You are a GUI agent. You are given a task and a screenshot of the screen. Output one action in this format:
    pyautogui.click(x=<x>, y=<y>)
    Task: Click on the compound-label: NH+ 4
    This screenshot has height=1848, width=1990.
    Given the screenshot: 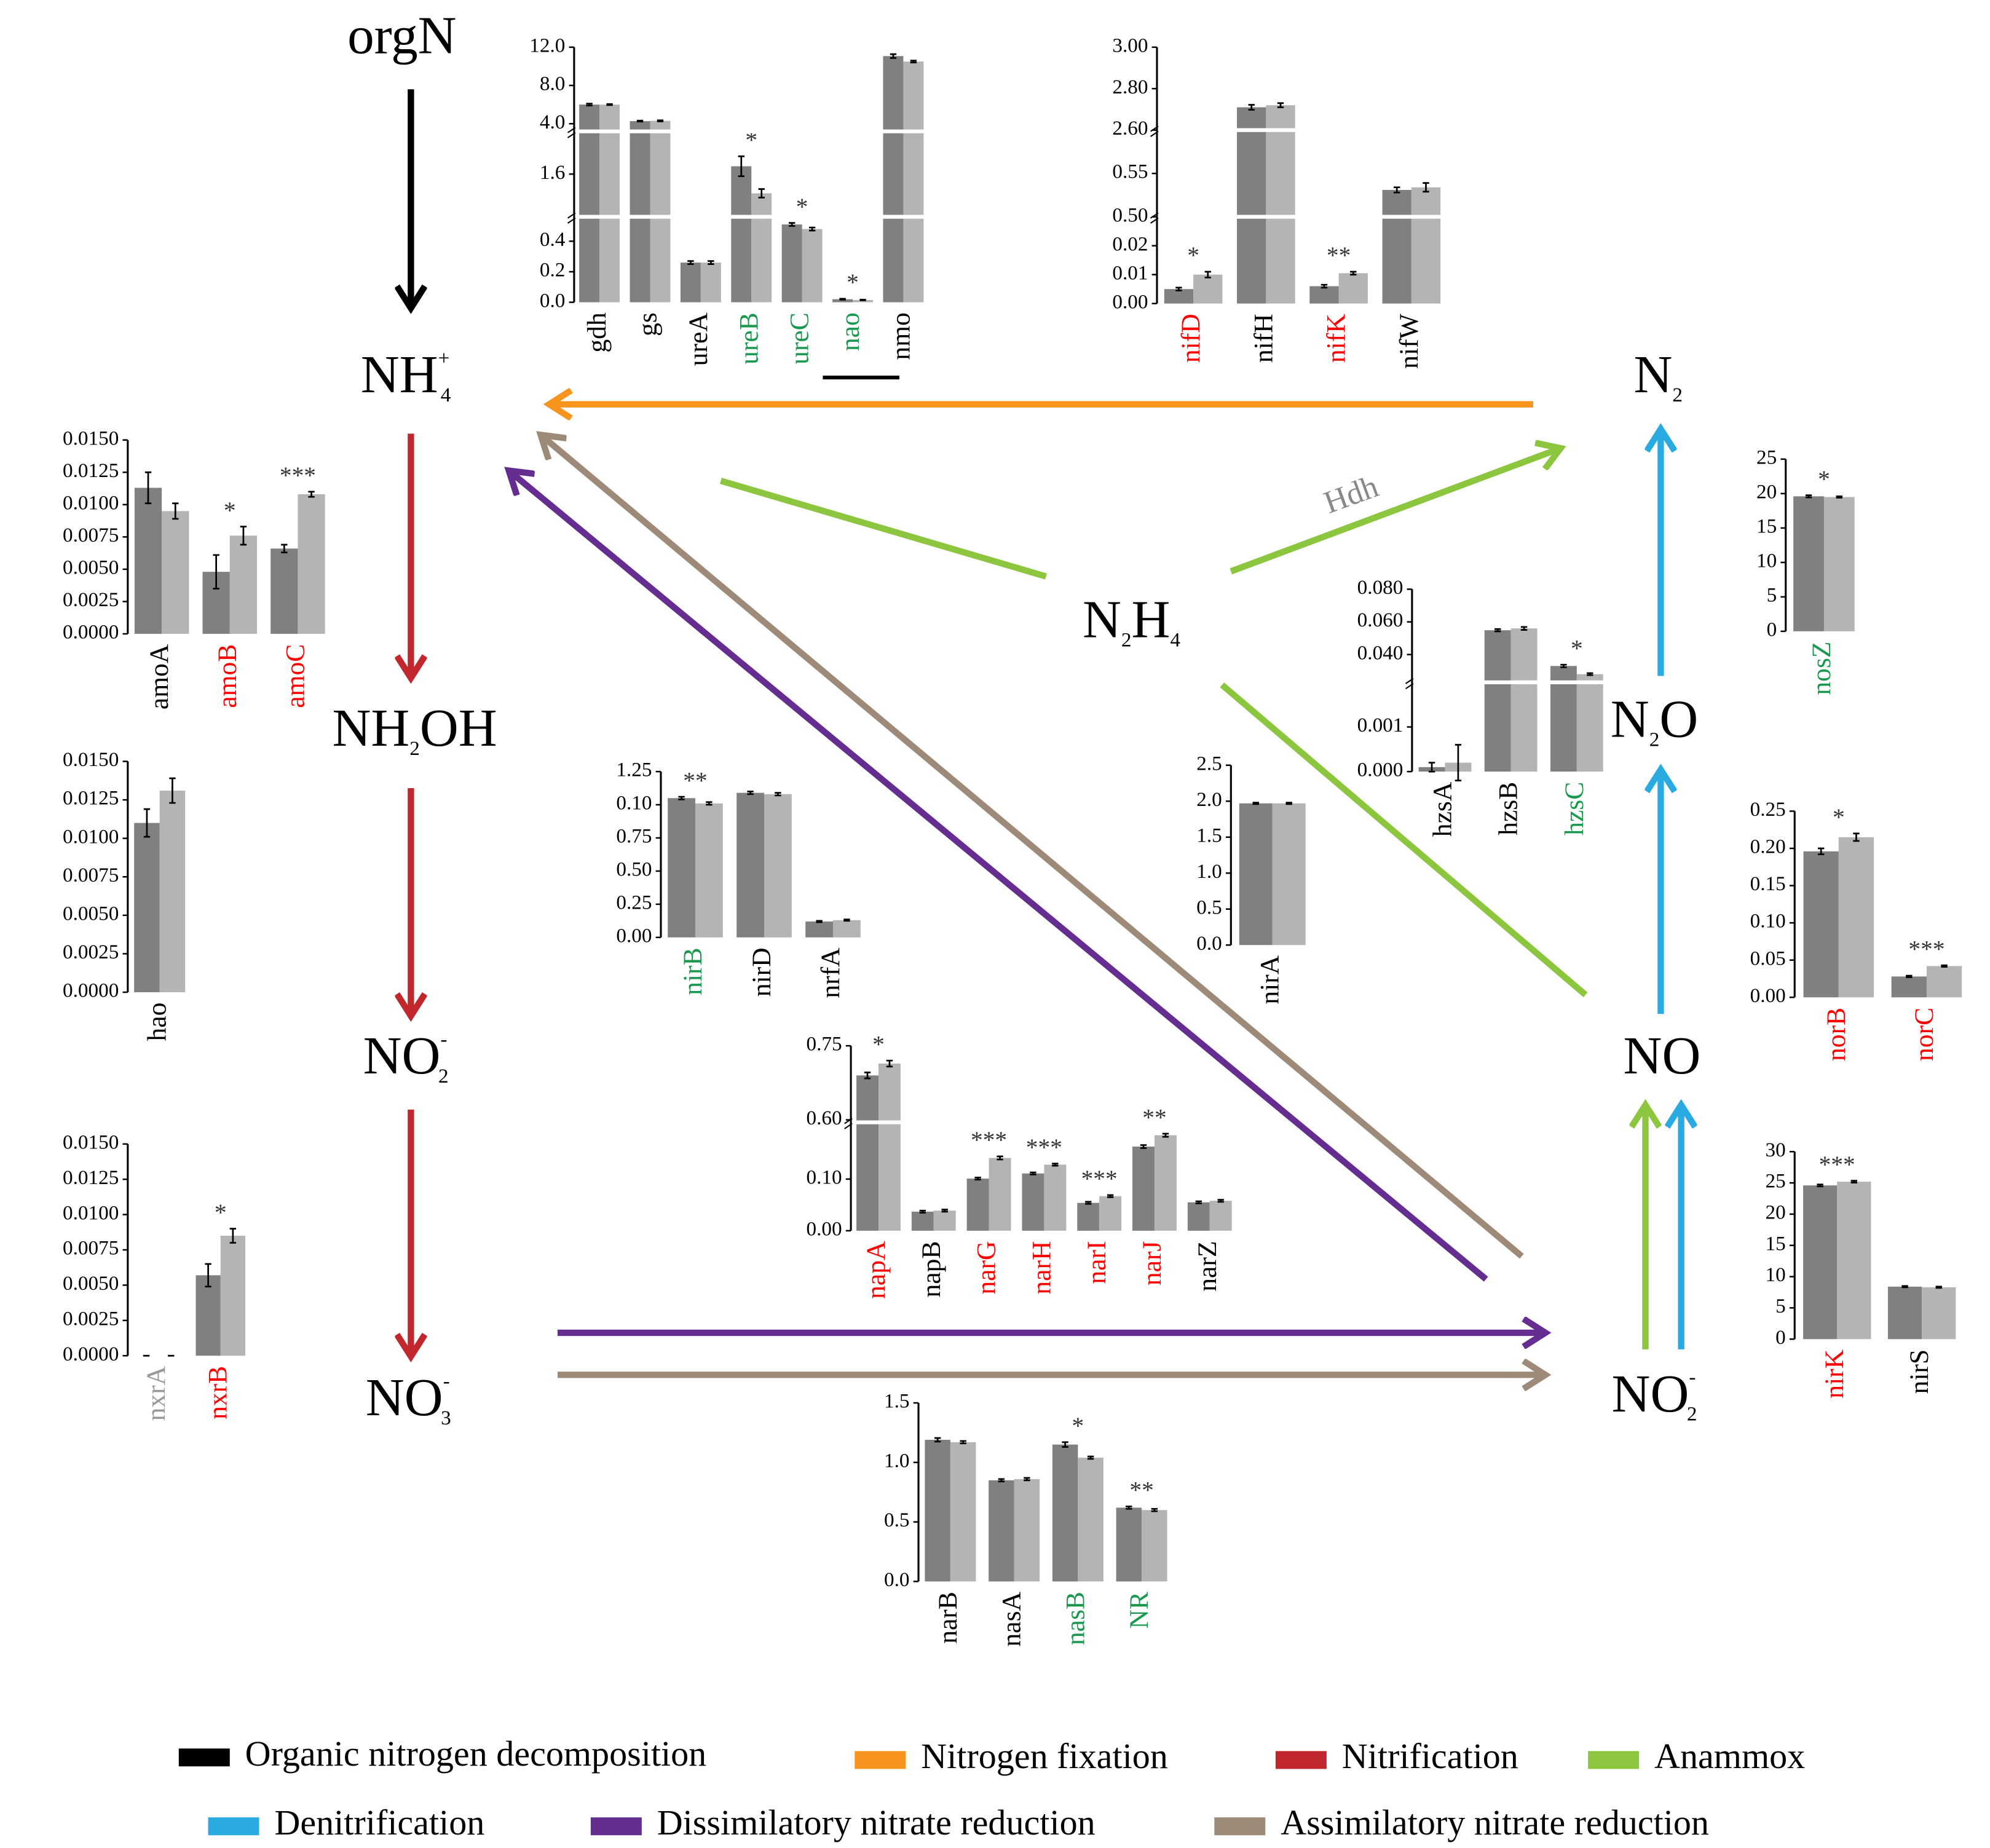 What is the action you would take?
    pyautogui.click(x=406, y=375)
    